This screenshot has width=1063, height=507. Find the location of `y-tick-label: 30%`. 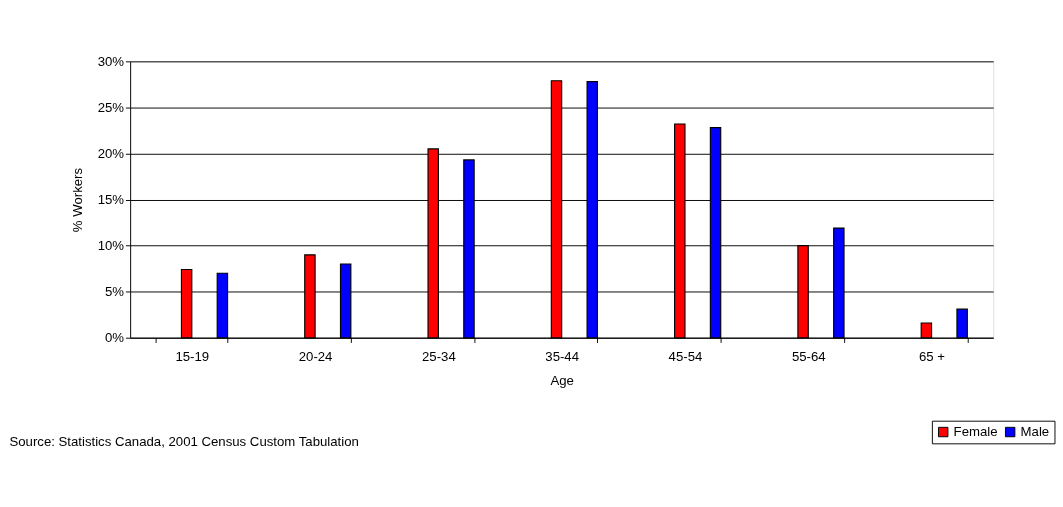

y-tick-label: 30% is located at coordinates (111, 61).